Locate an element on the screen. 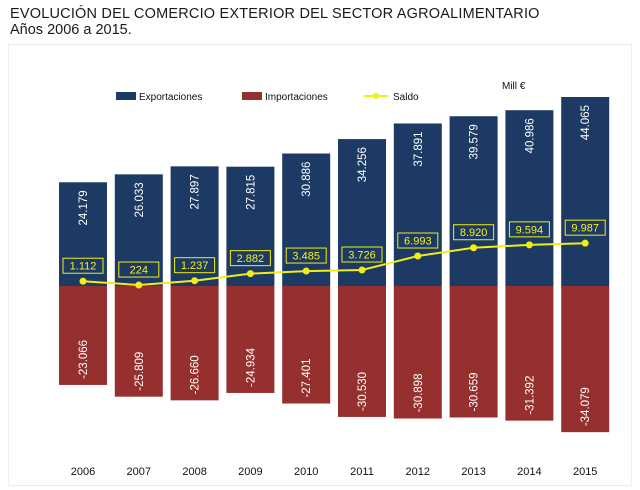  saldo-label-2014: 9.594 is located at coordinates (530, 230).